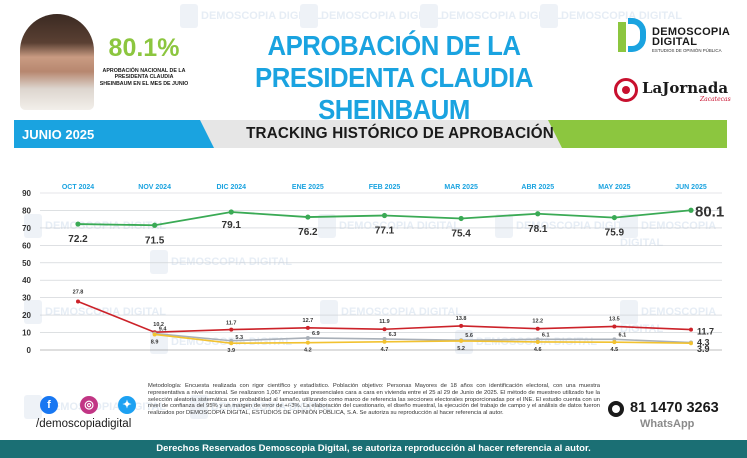 This screenshot has height=458, width=747. Describe the element at coordinates (26, 193) in the screenshot. I see `y-tick-label: 90` at that location.